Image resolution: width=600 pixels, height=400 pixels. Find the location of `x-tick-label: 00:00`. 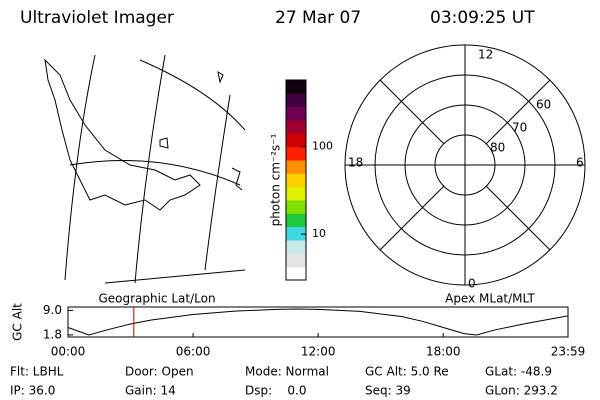

x-tick-label: 00:00 is located at coordinates (68, 352).